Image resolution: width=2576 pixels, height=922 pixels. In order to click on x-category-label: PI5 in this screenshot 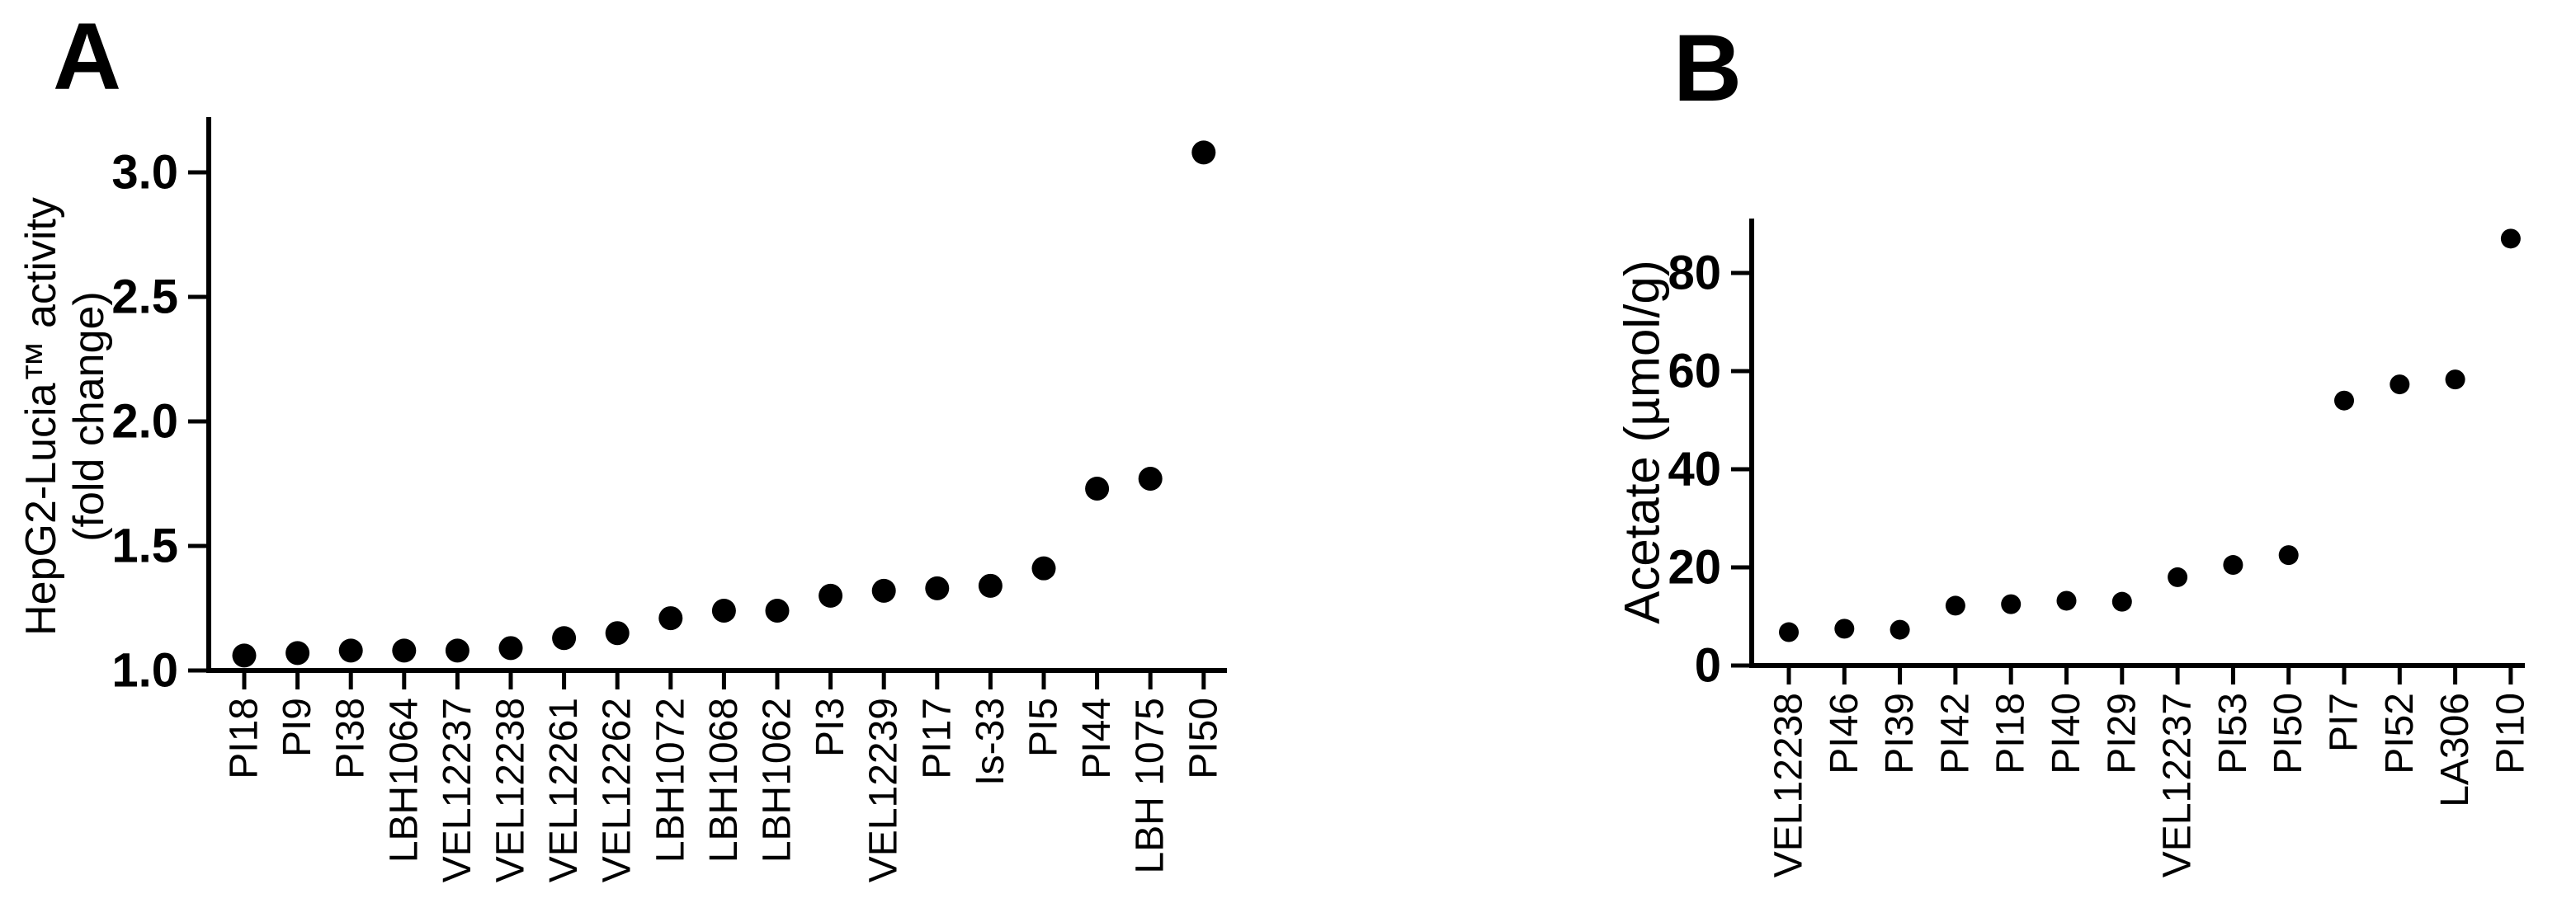, I will do `click(1044, 727)`.